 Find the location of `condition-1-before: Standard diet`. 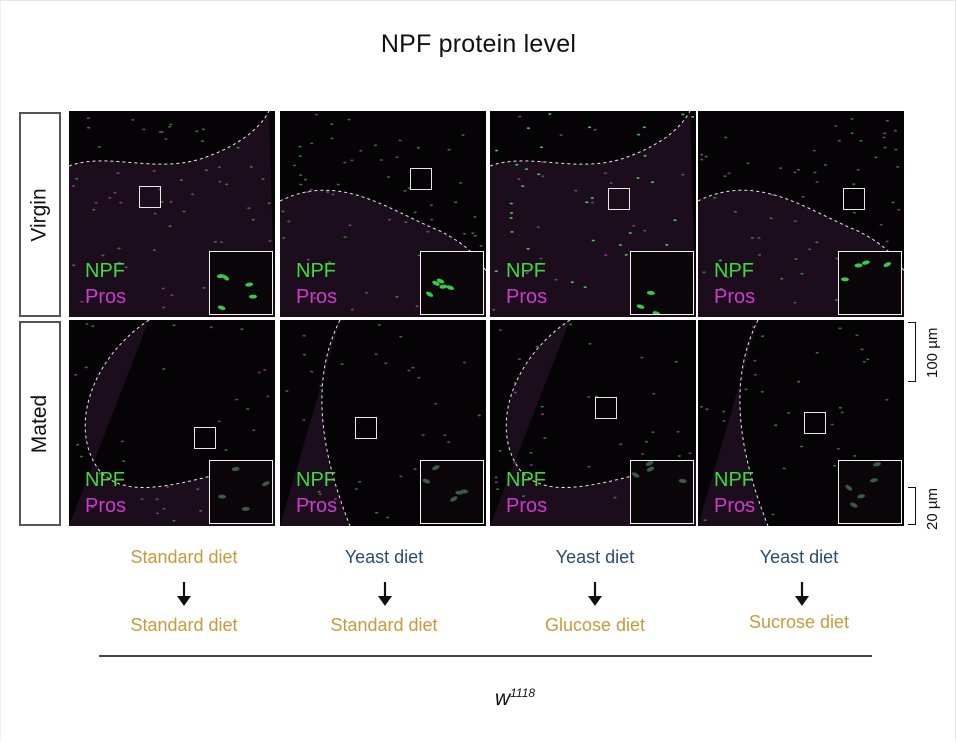

condition-1-before: Standard diet is located at coordinates (184, 557).